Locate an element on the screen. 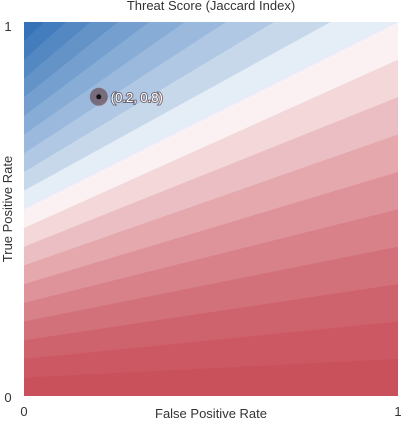 The width and height of the screenshot is (401, 422). y-tick-label-0: 0 is located at coordinates (7, 397).